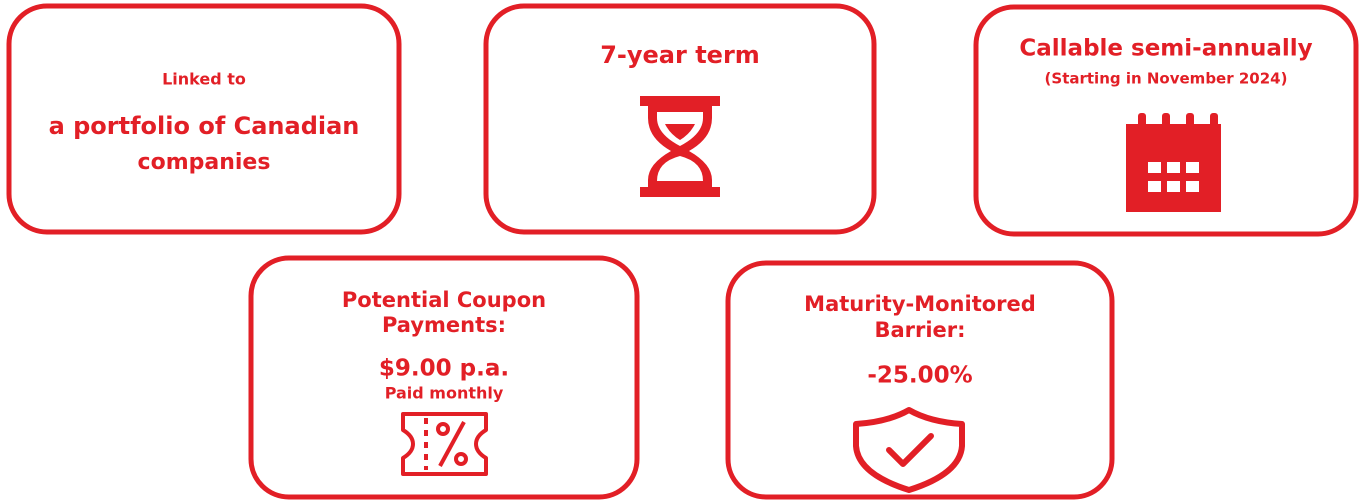 The width and height of the screenshot is (1364, 501). What do you see at coordinates (1173, 162) in the screenshot?
I see `calendar-icon` at bounding box center [1173, 162].